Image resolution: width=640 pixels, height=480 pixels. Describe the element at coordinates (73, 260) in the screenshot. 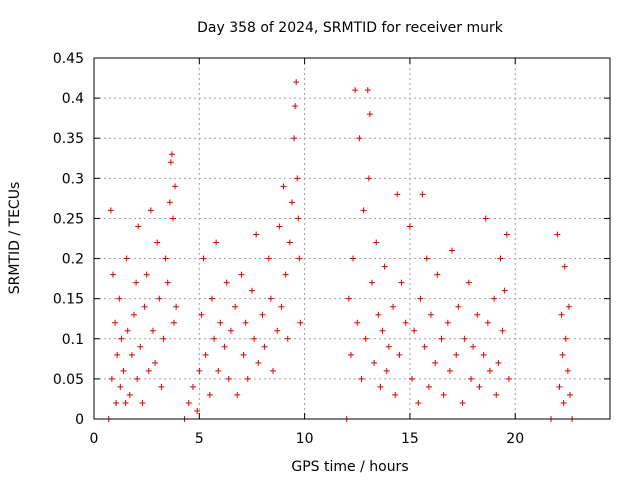

I see `y-tick-label: 0.2` at that location.